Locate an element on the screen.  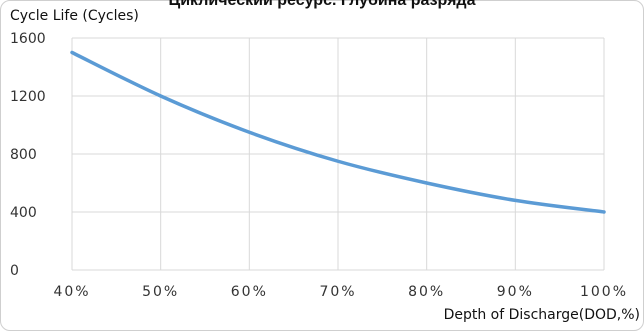
x-tick-label: 100% is located at coordinates (604, 292).